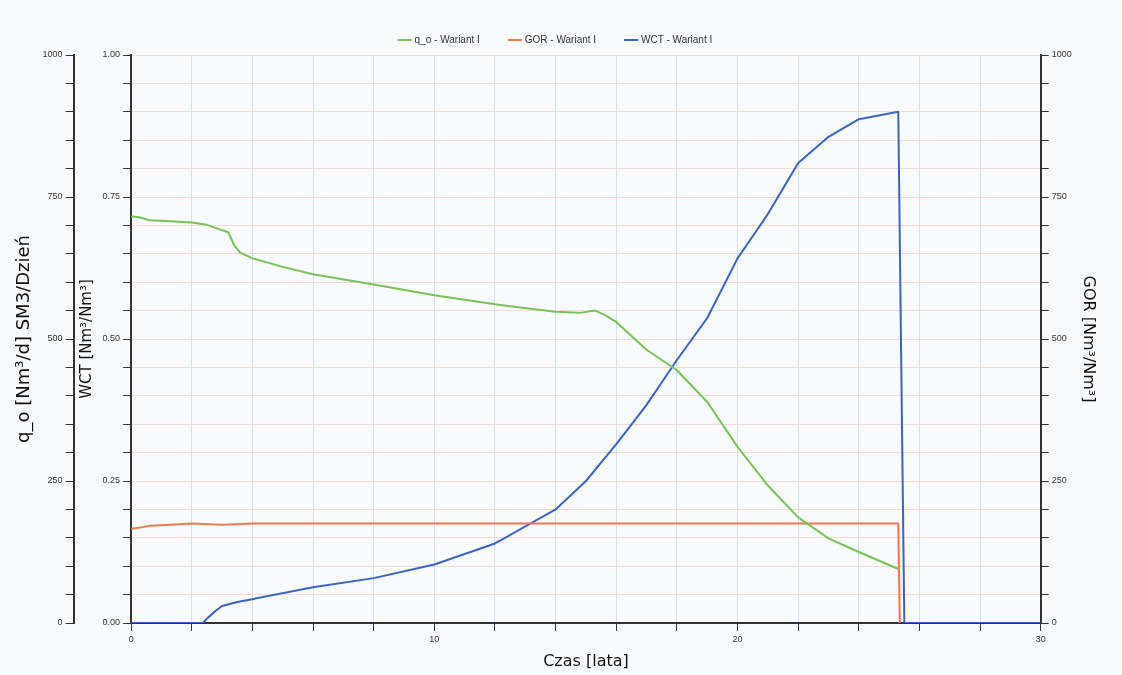 The height and width of the screenshot is (675, 1122). What do you see at coordinates (447, 39) in the screenshot?
I see `legend-label: q_o - Wariant I` at bounding box center [447, 39].